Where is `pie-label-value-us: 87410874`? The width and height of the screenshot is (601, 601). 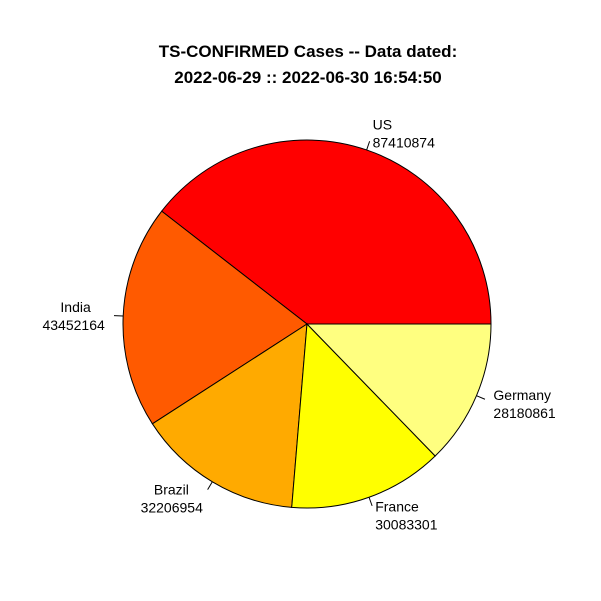 pie-label-value-us: 87410874 is located at coordinates (404, 143).